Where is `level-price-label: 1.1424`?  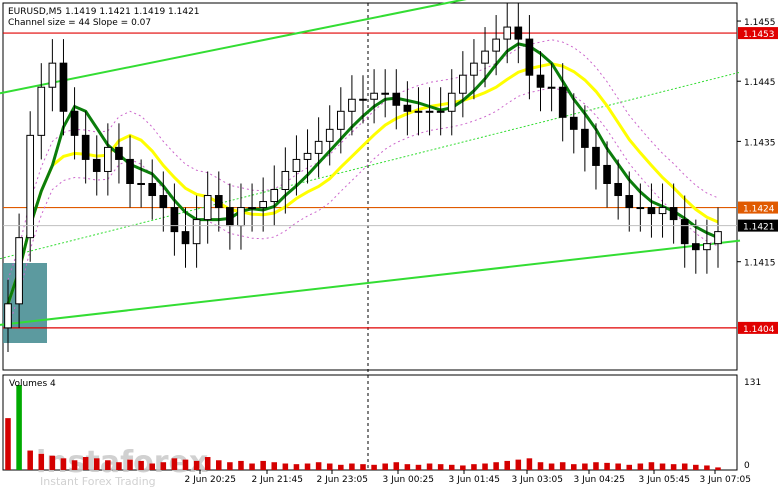
level-price-label: 1.1424 is located at coordinates (759, 210).